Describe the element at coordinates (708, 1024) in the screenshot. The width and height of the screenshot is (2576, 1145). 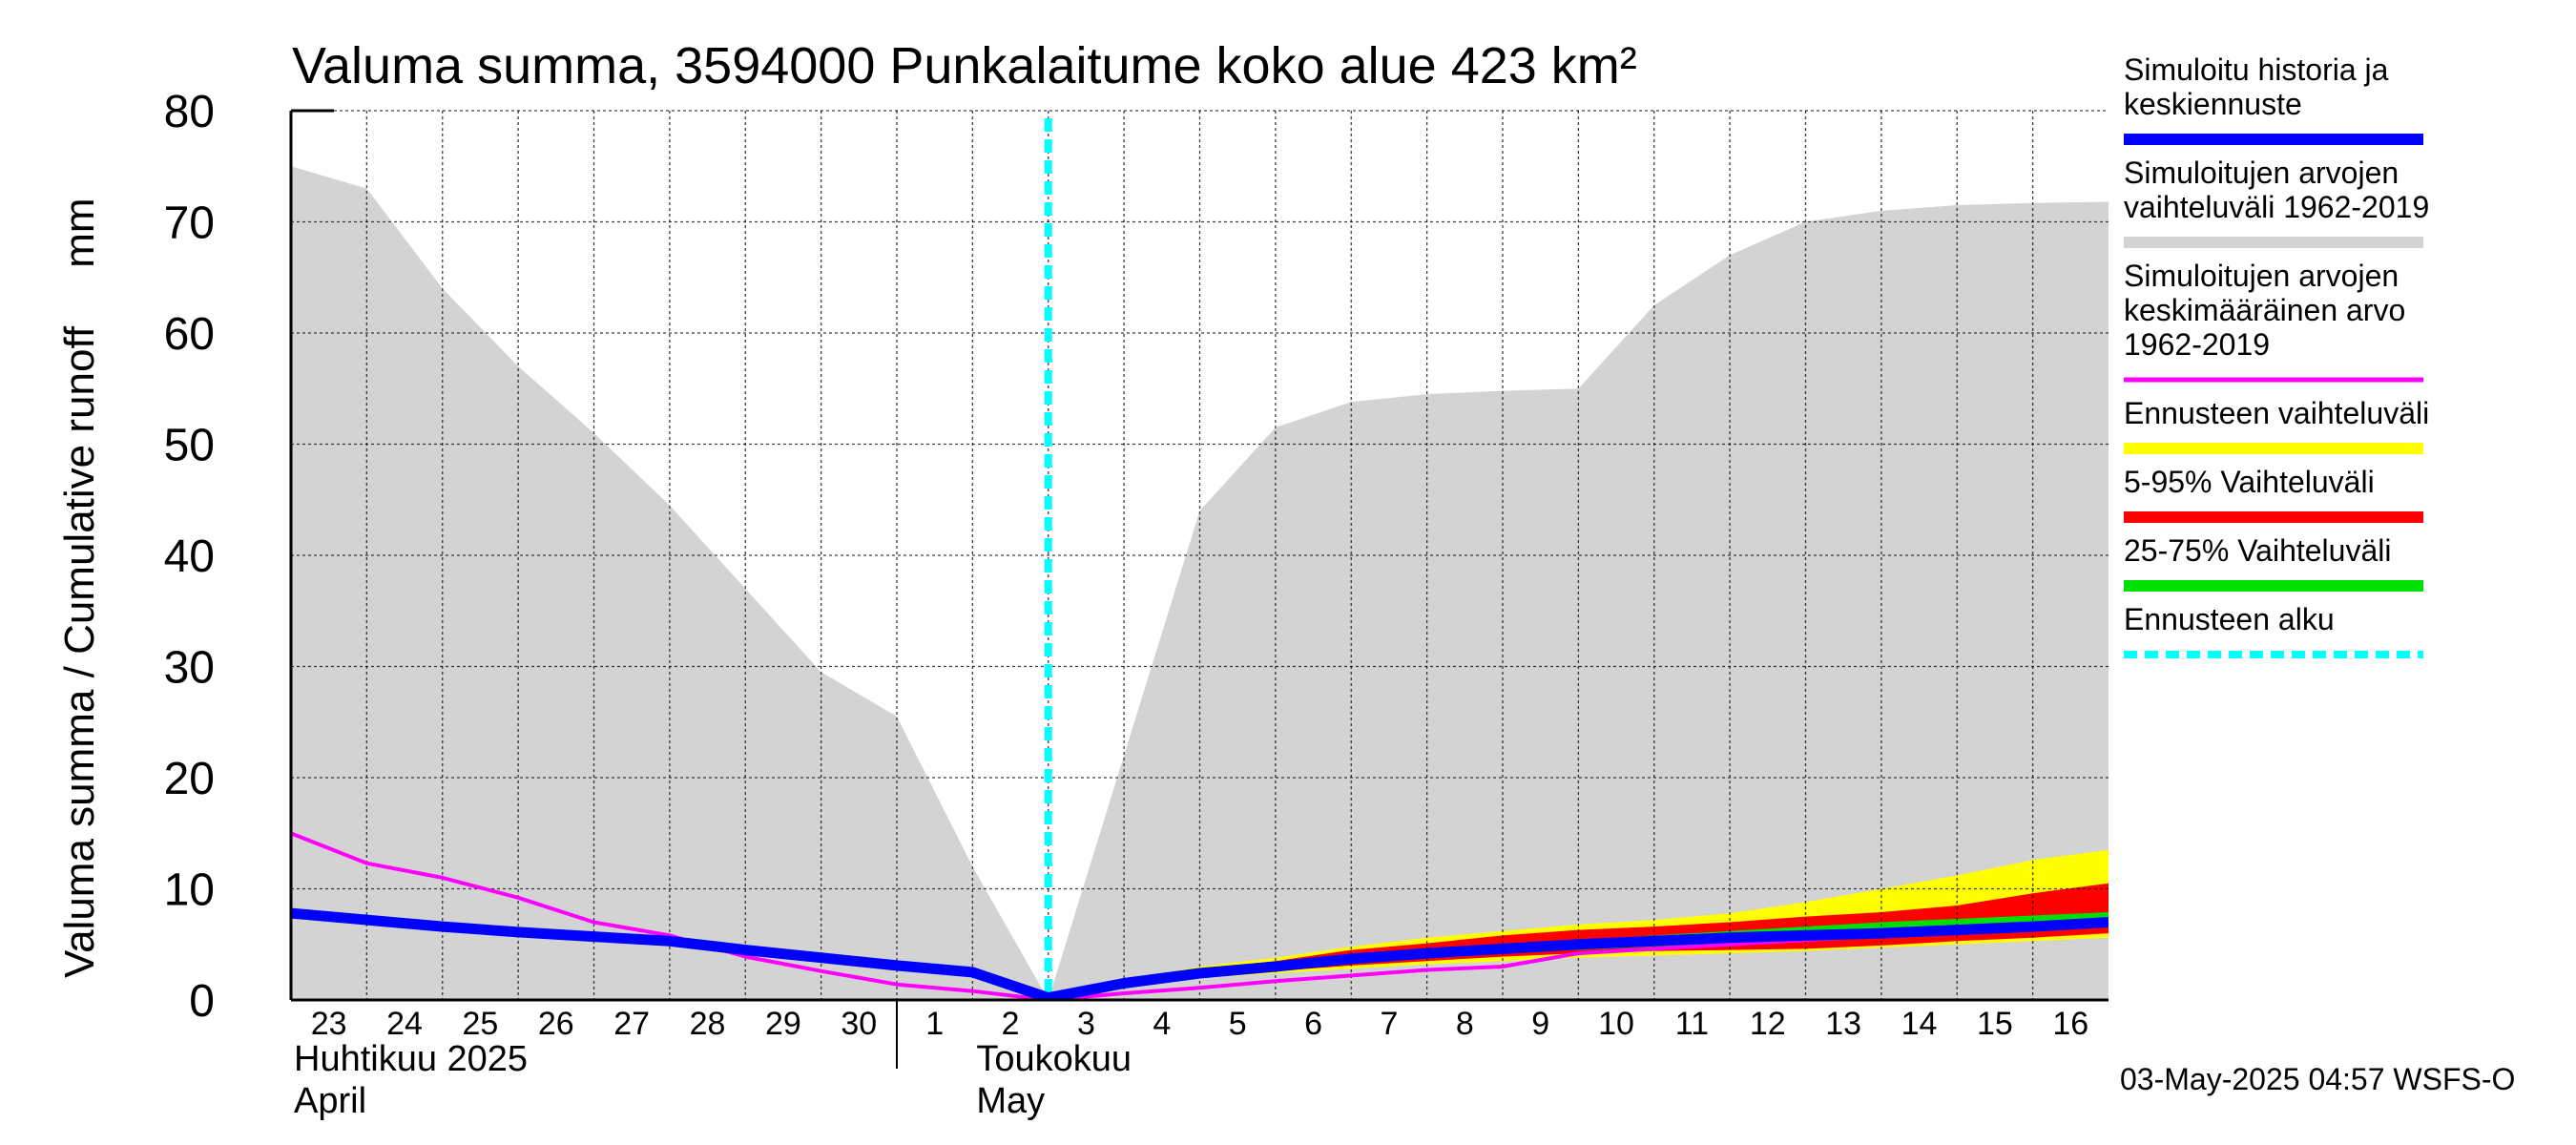
I see `x-tick-label: 28` at that location.